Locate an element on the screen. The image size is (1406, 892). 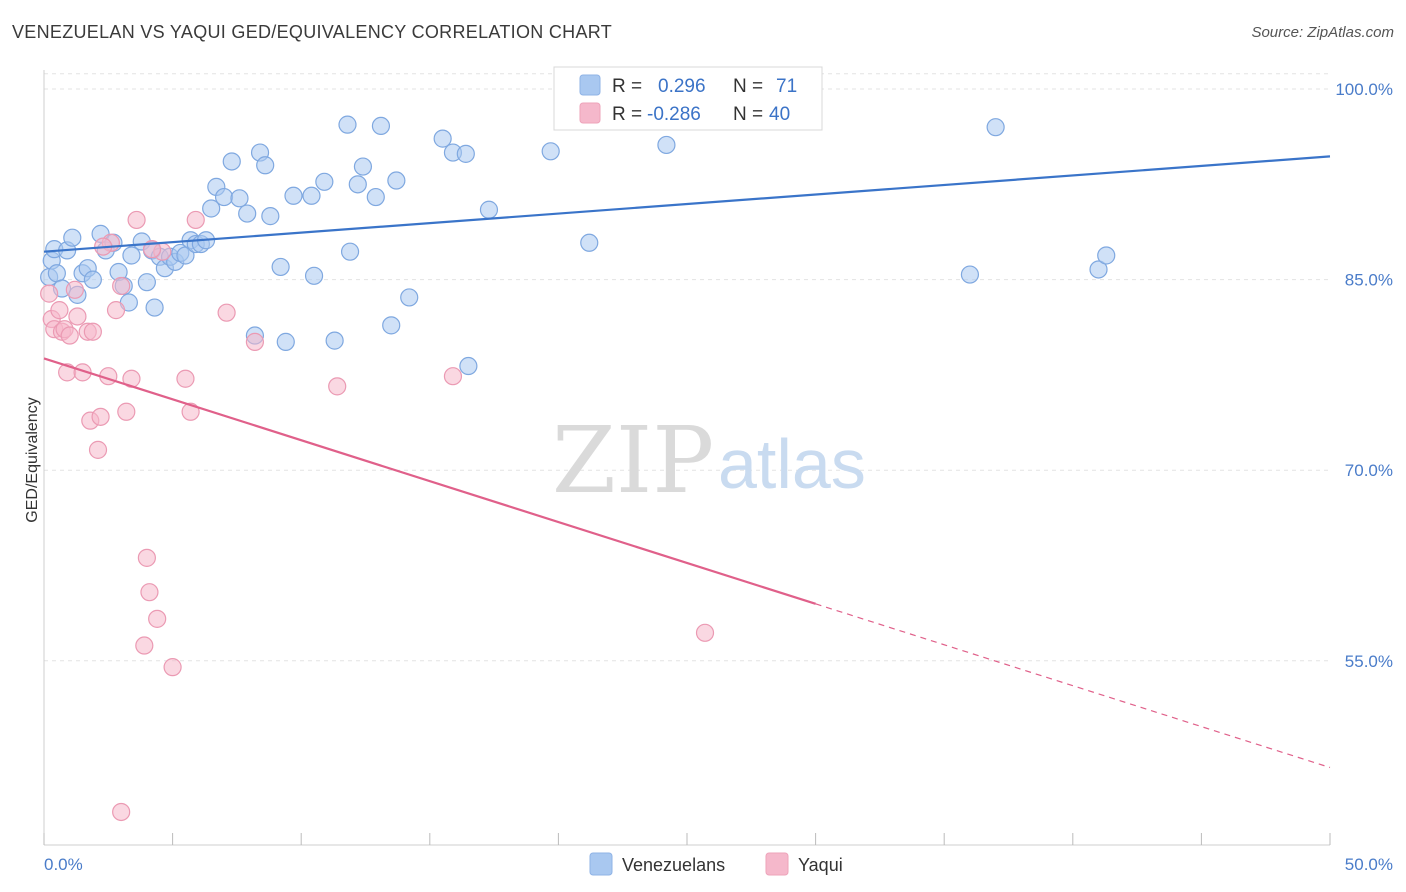
legend-swatch-venezuelans-bottom is located at coordinates (601, 864).